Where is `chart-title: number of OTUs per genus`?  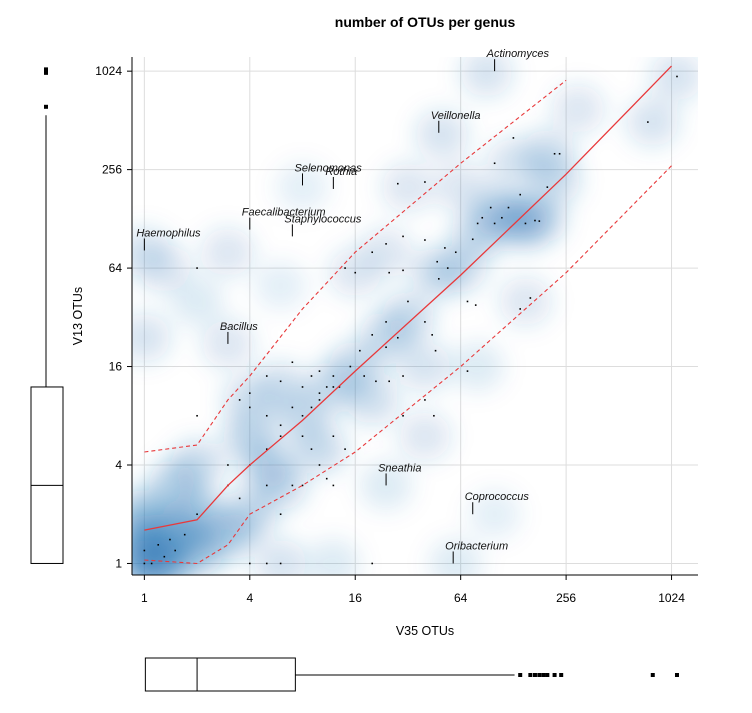
chart-title: number of OTUs per genus is located at coordinates (425, 22).